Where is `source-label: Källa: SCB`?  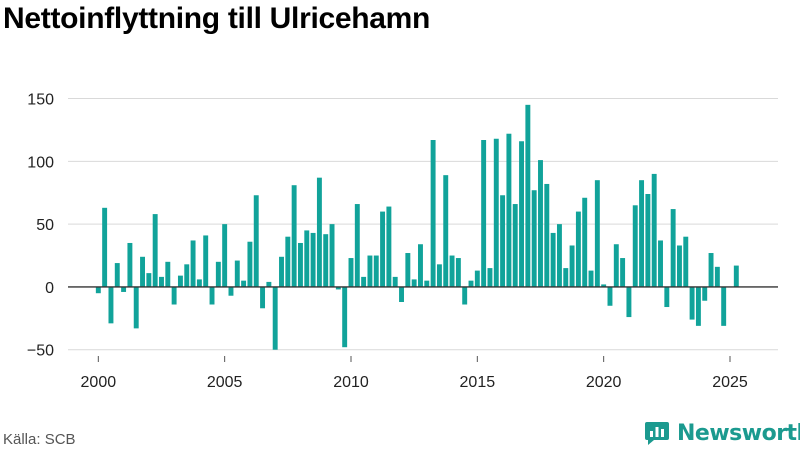
source-label: Källa: SCB is located at coordinates (39, 439).